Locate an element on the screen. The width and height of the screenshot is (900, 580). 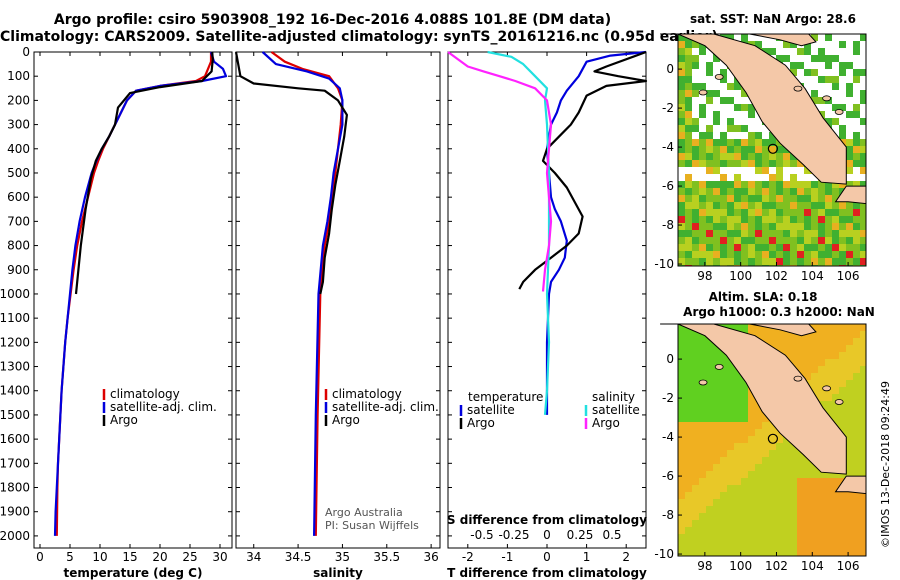
x-tick-label: 5 is located at coordinates (70, 557).